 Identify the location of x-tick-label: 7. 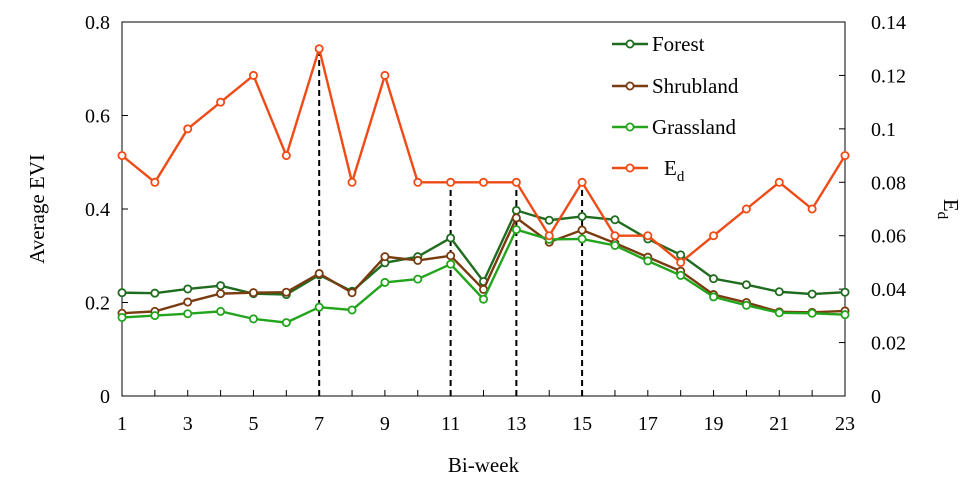
(319, 424).